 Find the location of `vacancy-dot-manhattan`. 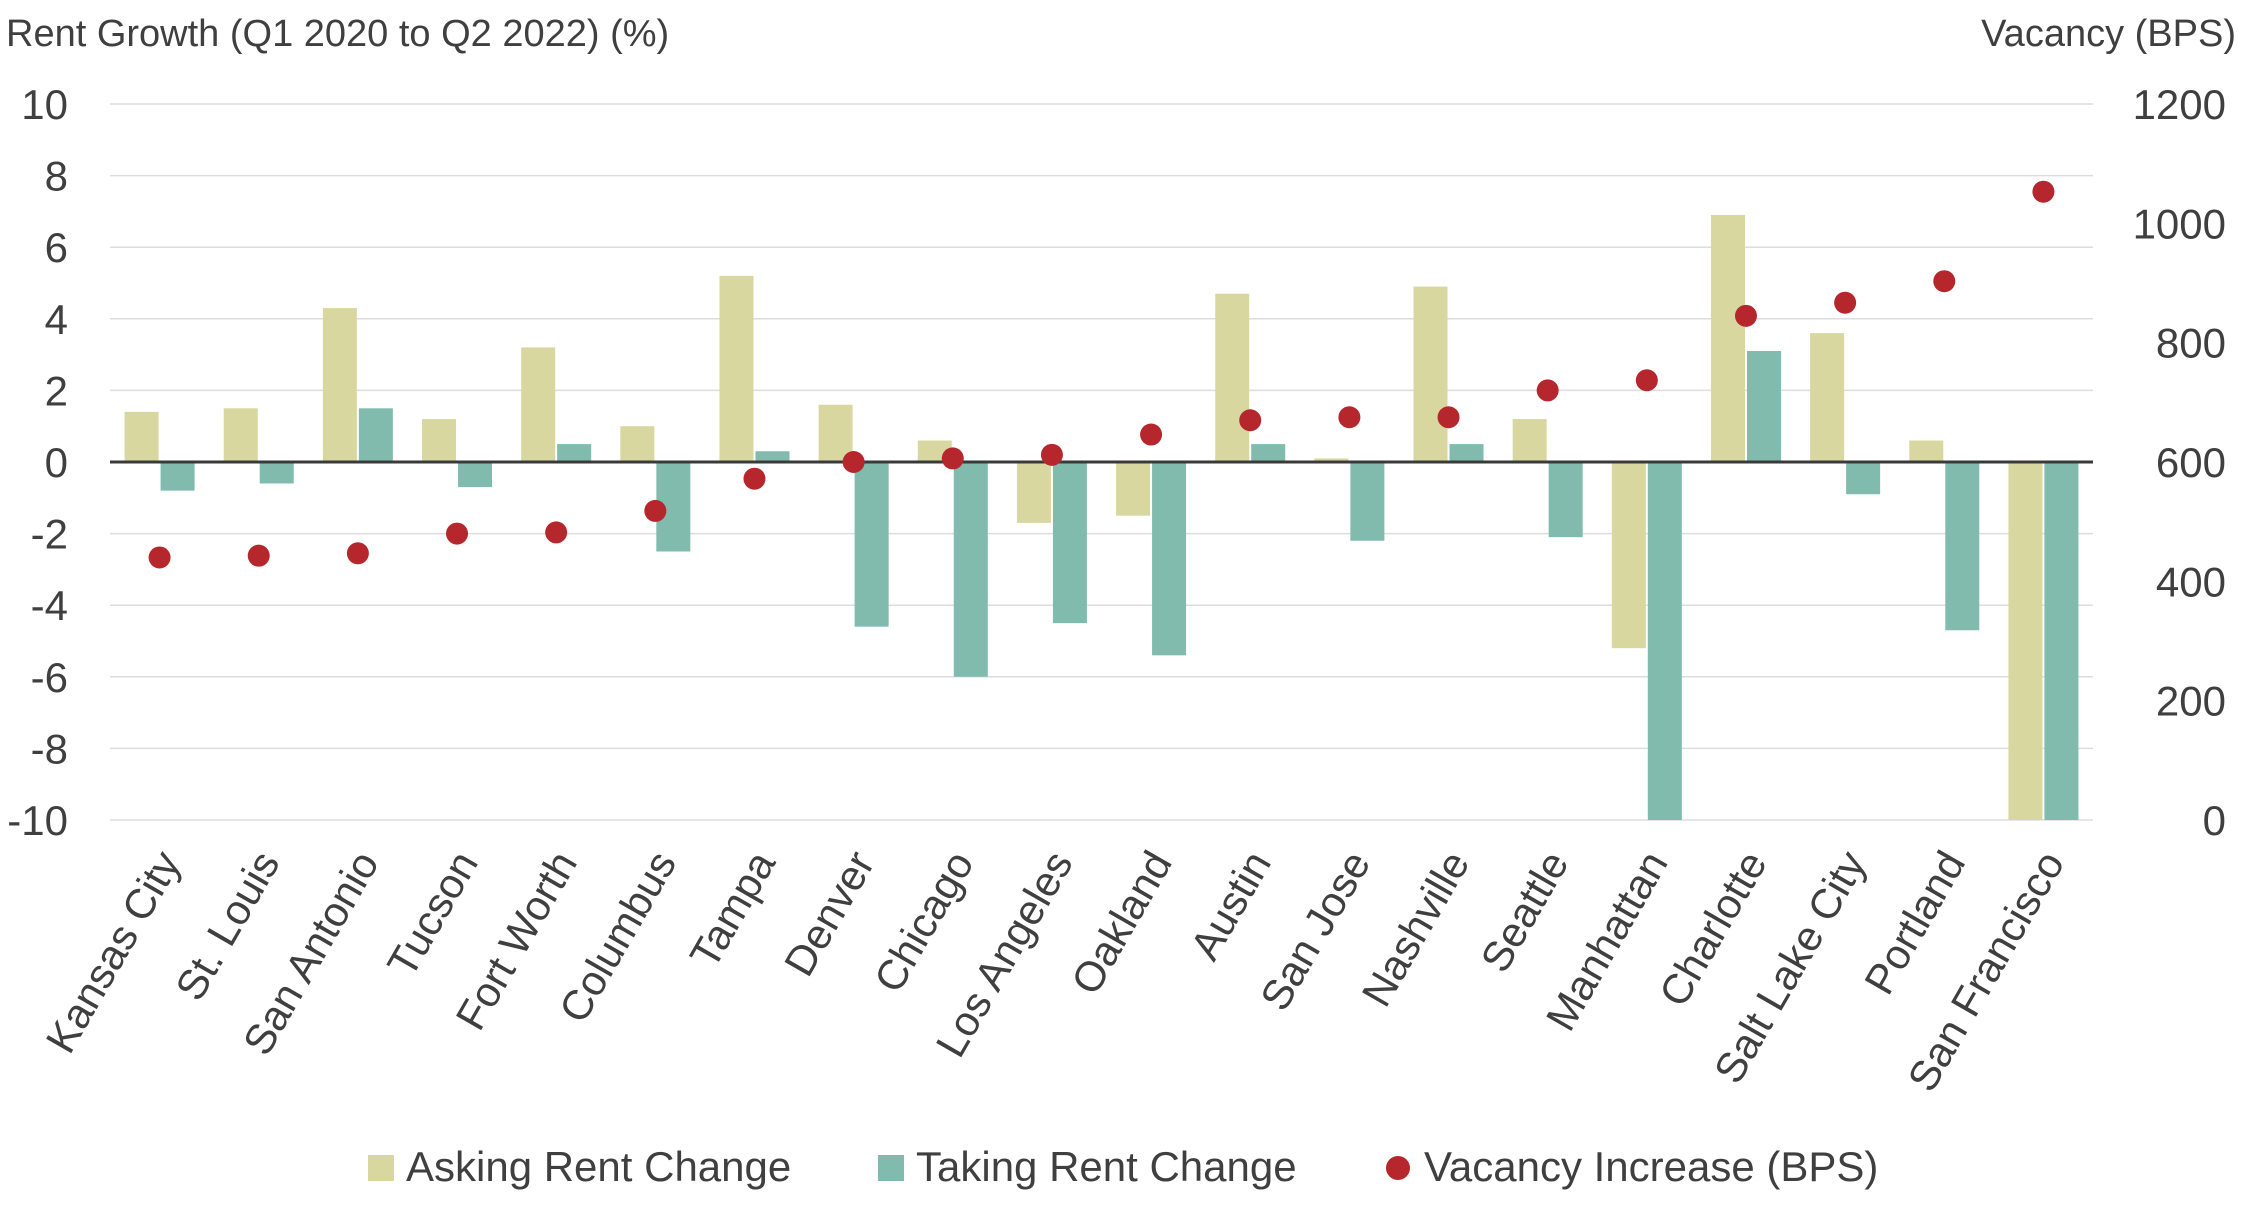

vacancy-dot-manhattan is located at coordinates (1646, 380).